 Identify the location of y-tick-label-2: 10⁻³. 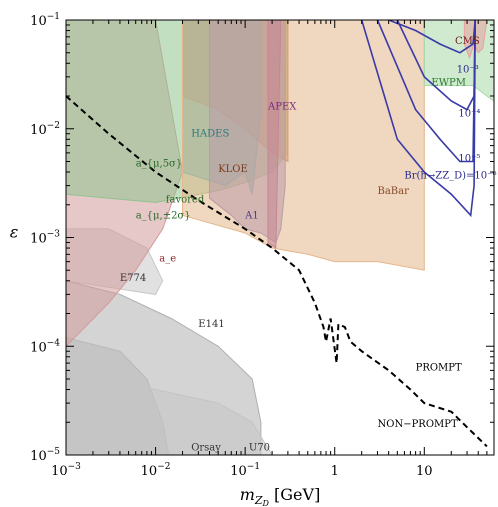
(45, 238).